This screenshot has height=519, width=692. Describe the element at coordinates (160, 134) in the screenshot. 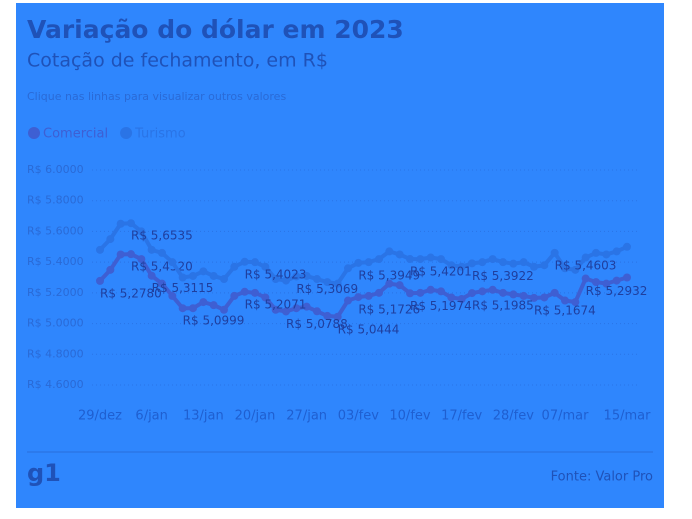

I see `legend-label: Turismo` at that location.